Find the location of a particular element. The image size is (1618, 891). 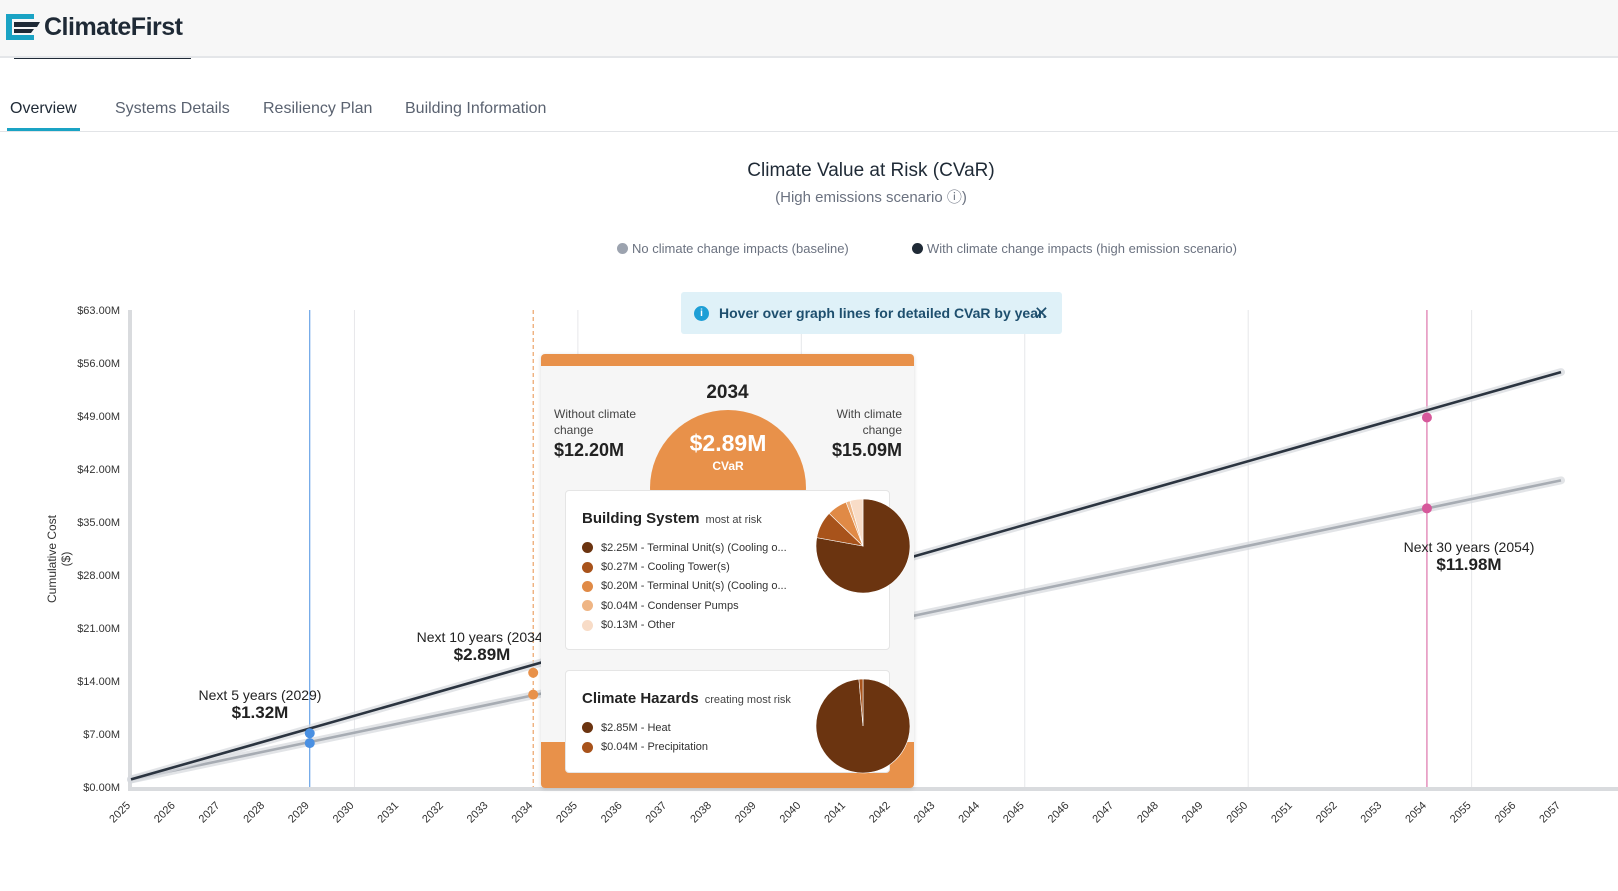

x-tick-label: 2056 is located at coordinates (1506, 813).